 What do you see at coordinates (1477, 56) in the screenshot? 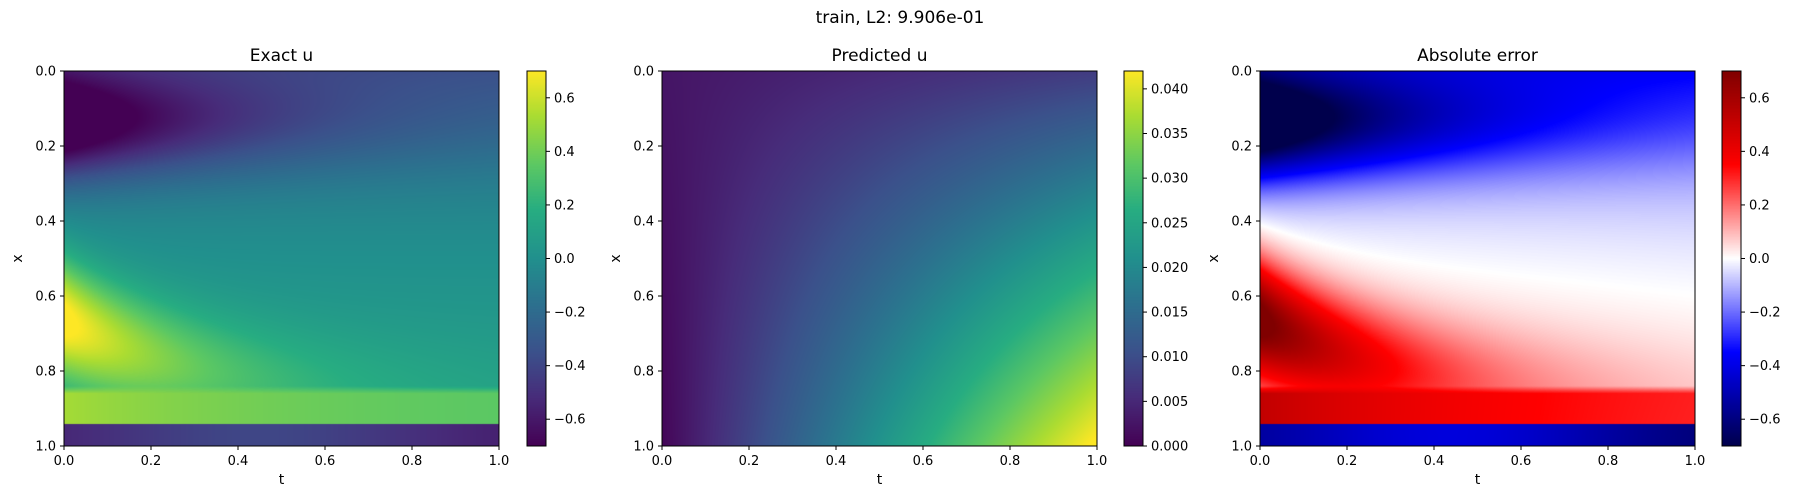
I see `panel-title: Absolute error` at bounding box center [1477, 56].